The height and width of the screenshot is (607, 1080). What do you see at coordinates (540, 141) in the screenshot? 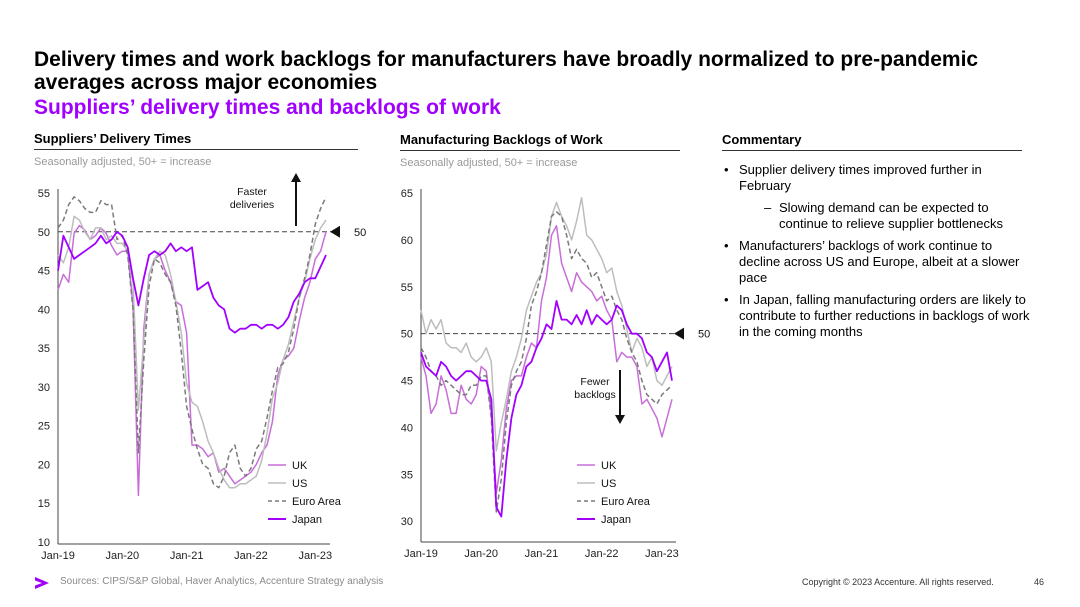
I see `chart2-title: Manufacturing Backlogs of Work` at bounding box center [540, 141].